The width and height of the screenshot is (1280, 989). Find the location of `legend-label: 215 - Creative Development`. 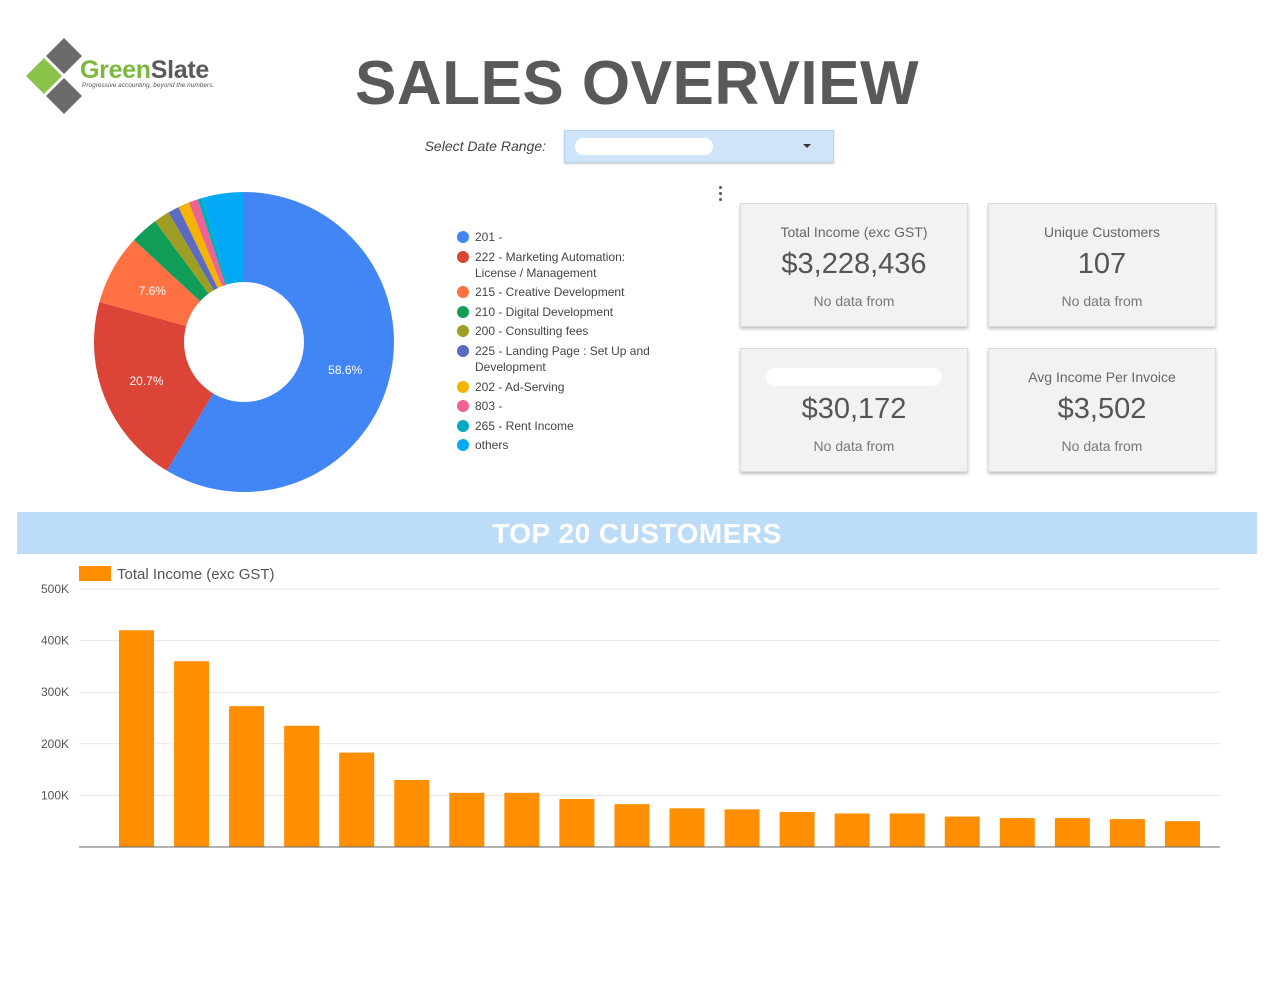

legend-label: 215 - Creative Development is located at coordinates (550, 292).